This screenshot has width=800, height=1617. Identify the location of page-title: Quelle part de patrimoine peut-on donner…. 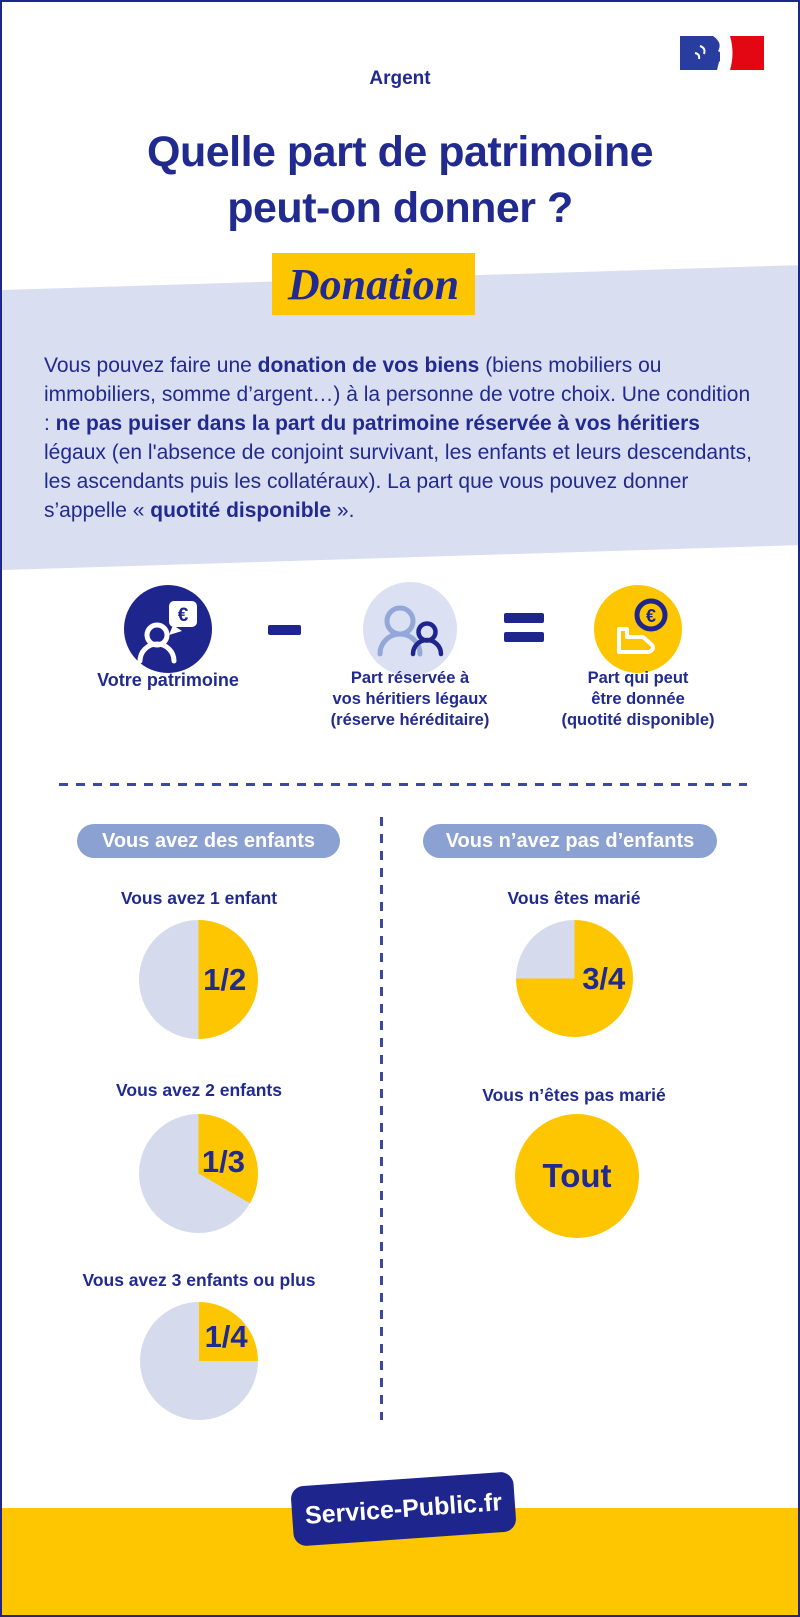
(400, 180).